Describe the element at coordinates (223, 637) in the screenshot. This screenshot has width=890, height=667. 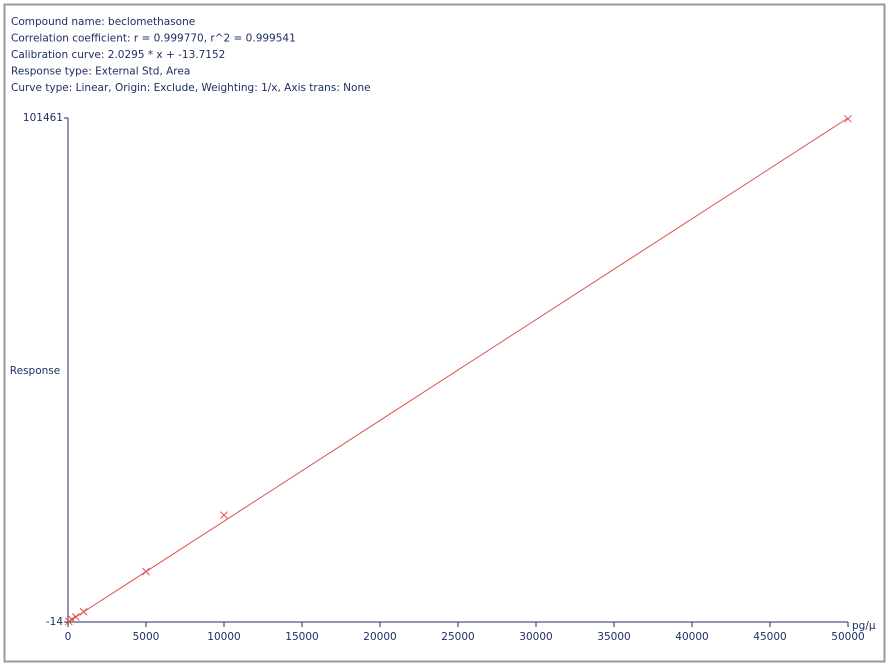
I see `x-tick-label: 10000` at that location.